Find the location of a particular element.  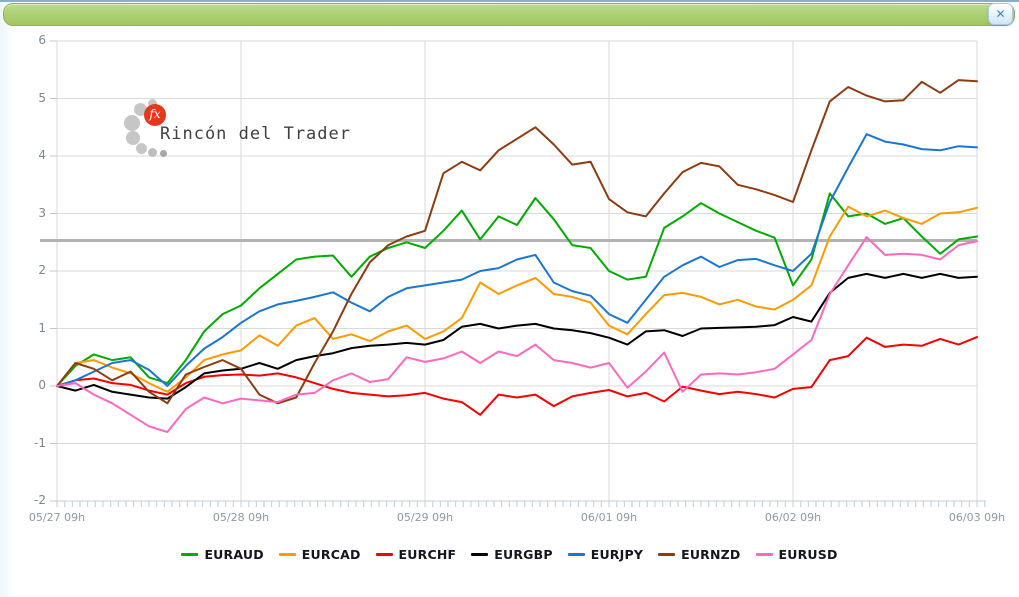

legend-label: EURGBP is located at coordinates (523, 554).